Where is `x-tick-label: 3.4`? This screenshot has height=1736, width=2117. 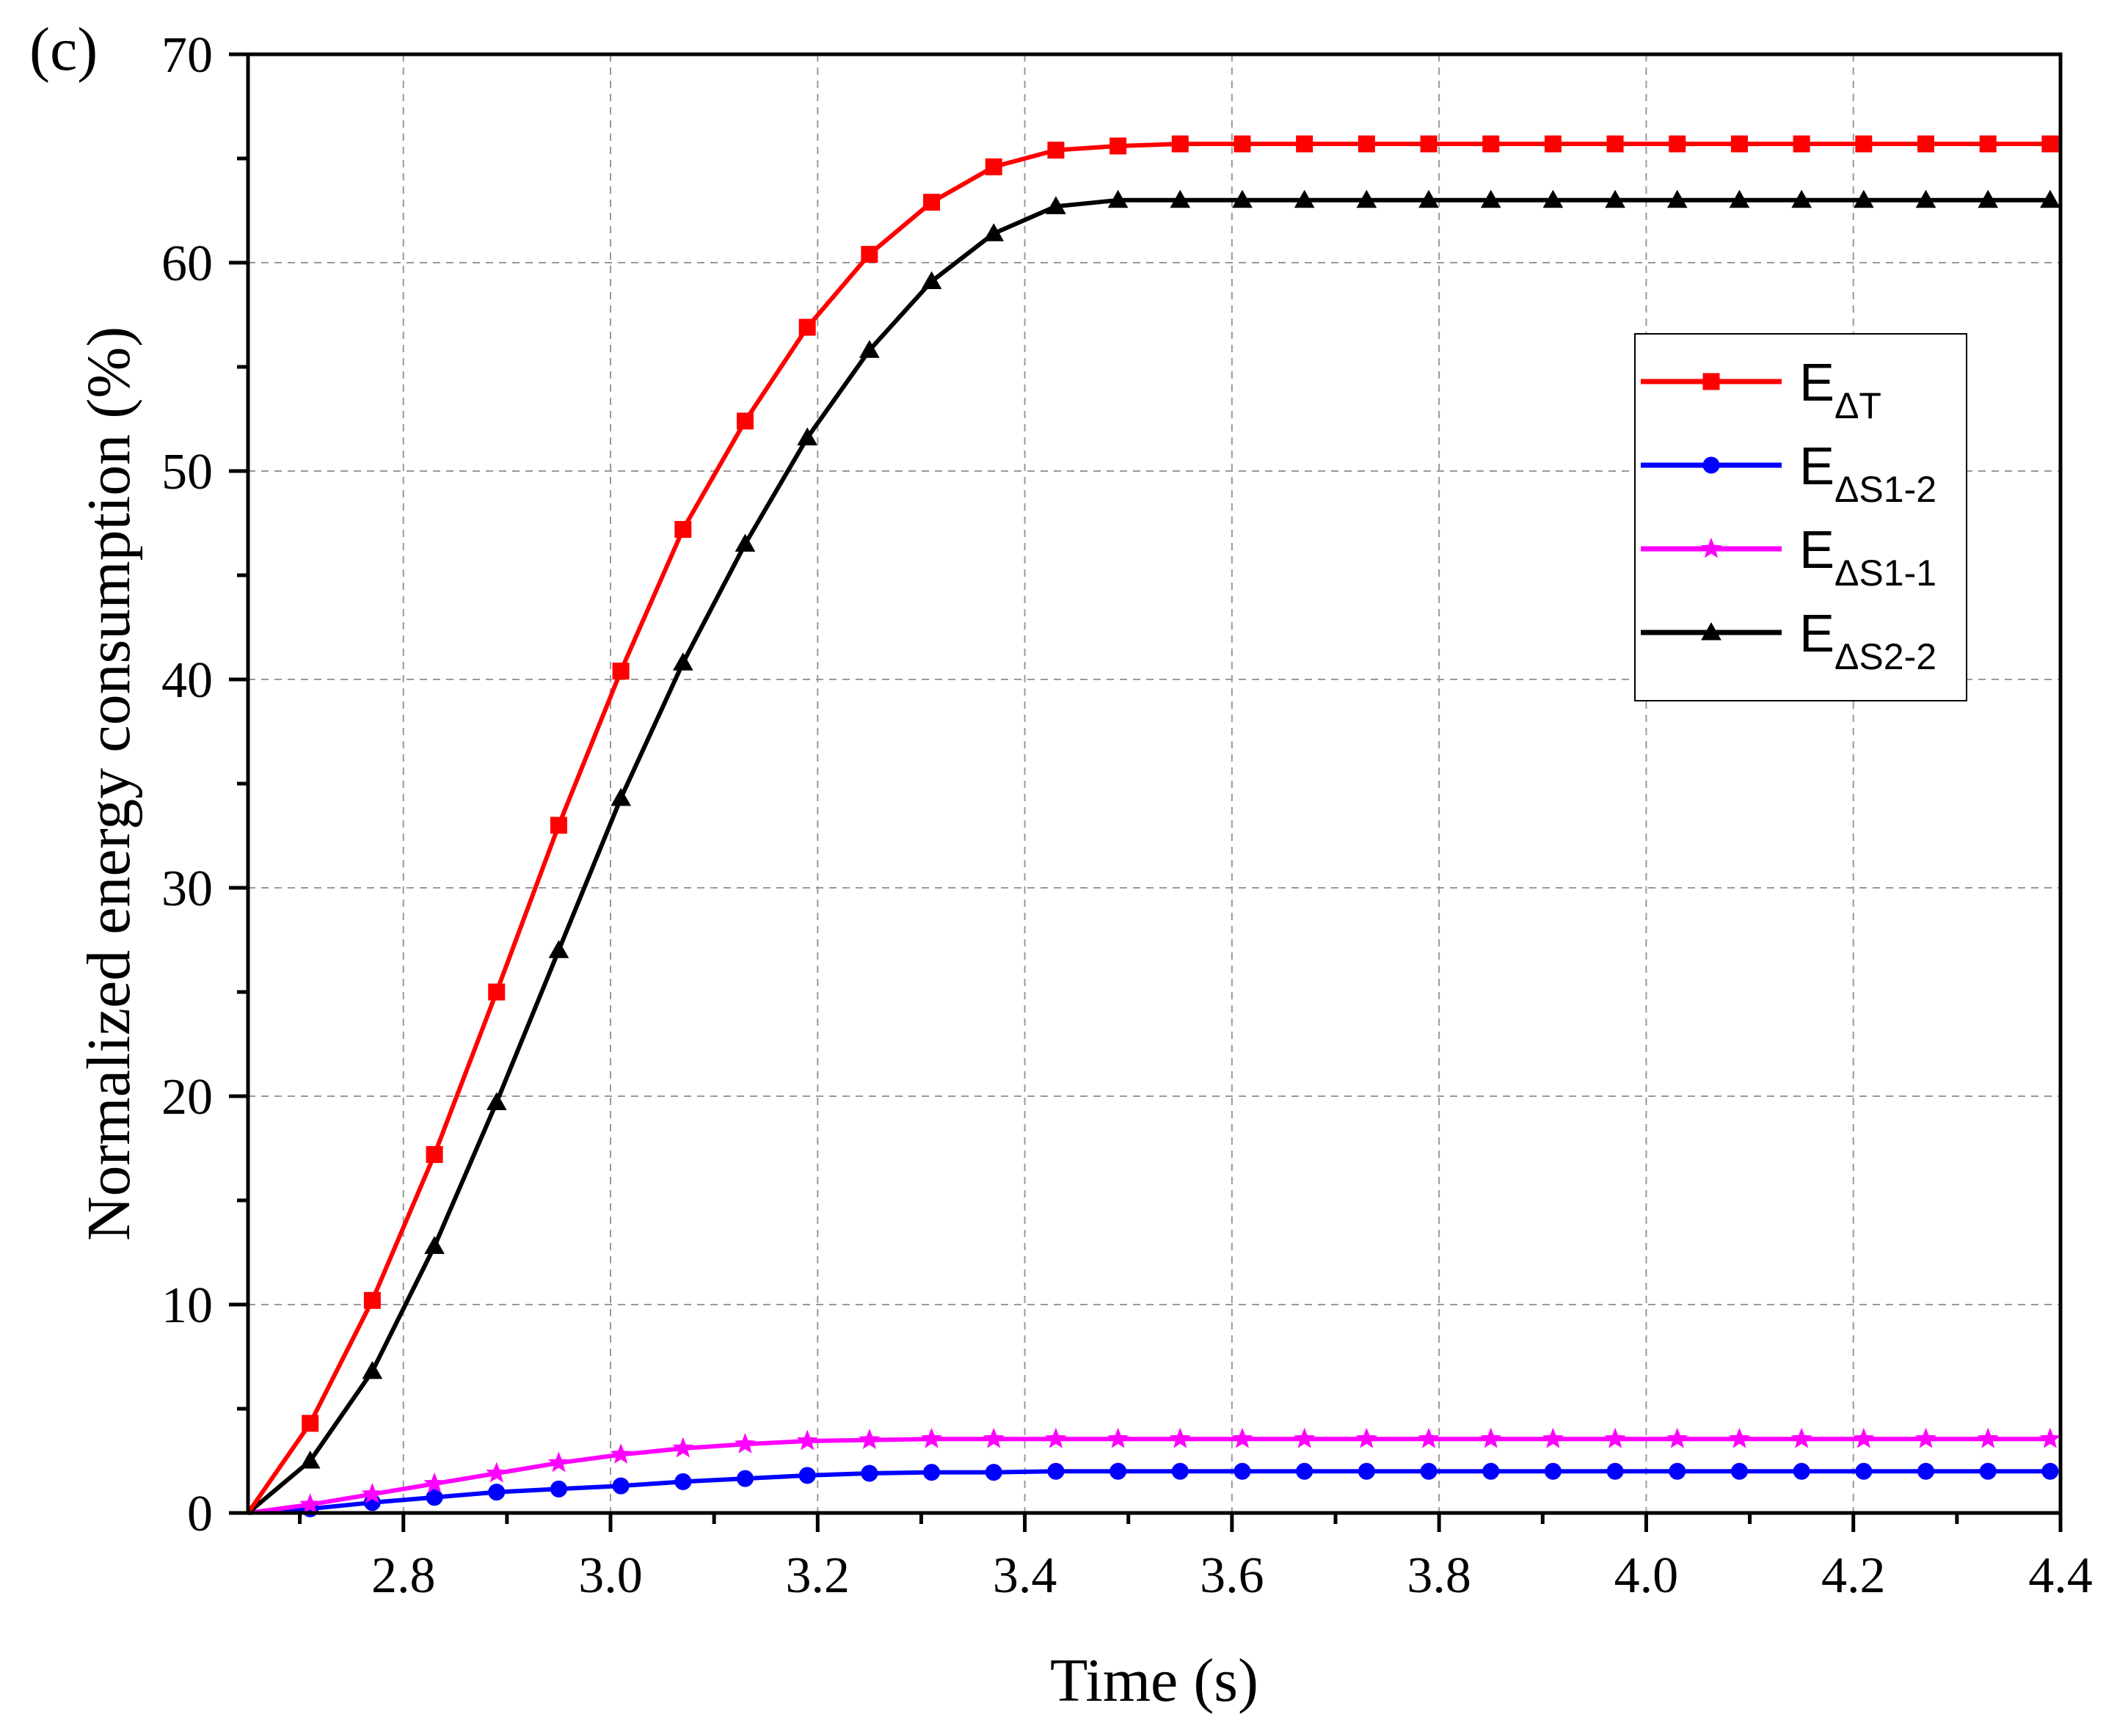 x-tick-label: 3.4 is located at coordinates (1025, 1575).